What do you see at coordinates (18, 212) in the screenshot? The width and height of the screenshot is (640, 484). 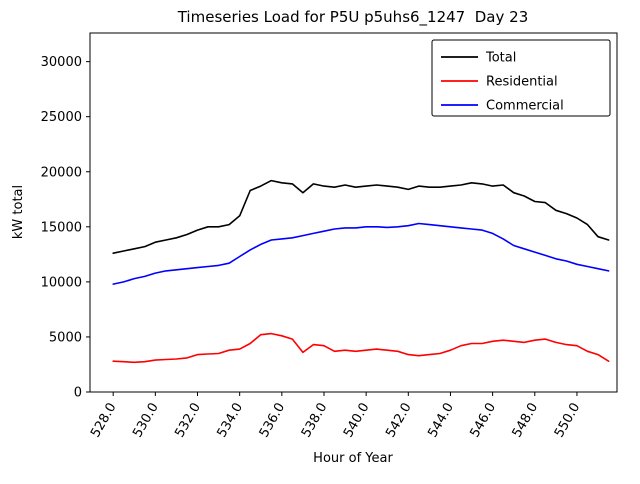 I see `y-axis-label: kW total` at bounding box center [18, 212].